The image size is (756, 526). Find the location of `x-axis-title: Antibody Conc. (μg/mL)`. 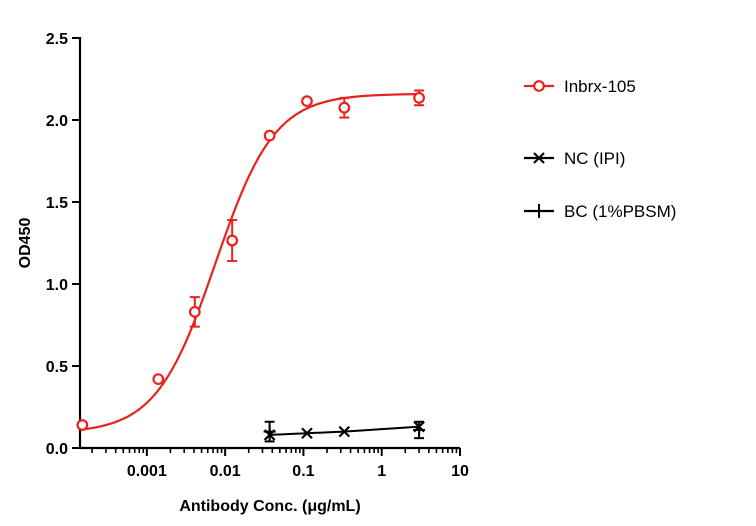

x-axis-title: Antibody Conc. (μg/mL) is located at coordinates (269, 506).